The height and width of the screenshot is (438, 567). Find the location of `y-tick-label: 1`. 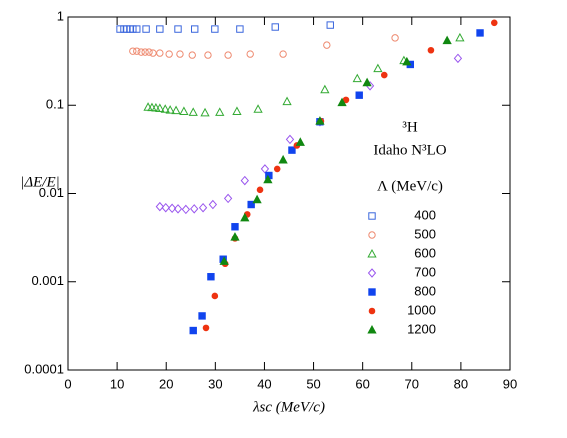

y-tick-label: 1 is located at coordinates (60, 15).